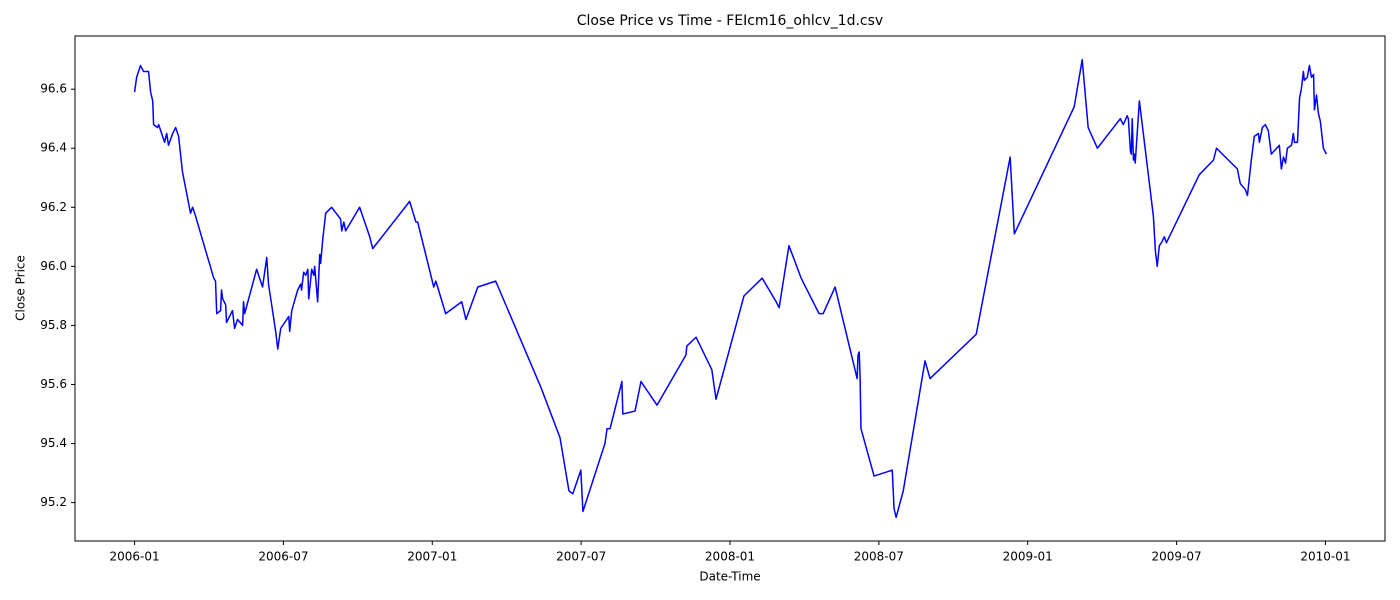  What do you see at coordinates (53, 89) in the screenshot?
I see `y-tick-label: 96.6` at bounding box center [53, 89].